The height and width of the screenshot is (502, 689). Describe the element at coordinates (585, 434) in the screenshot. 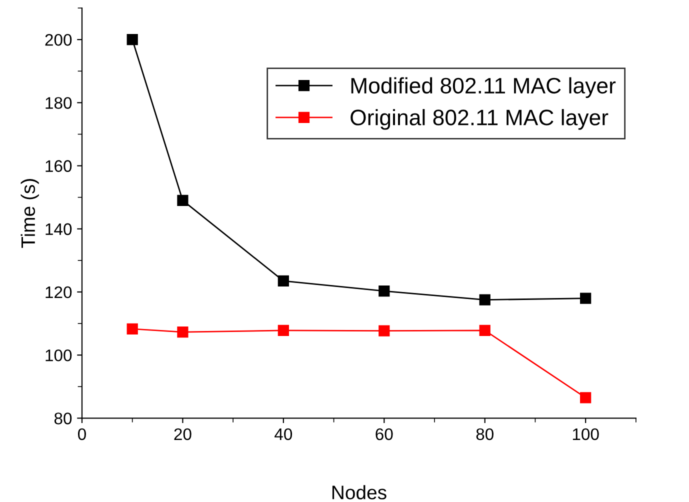

I see `x-tick-label: 100` at that location.